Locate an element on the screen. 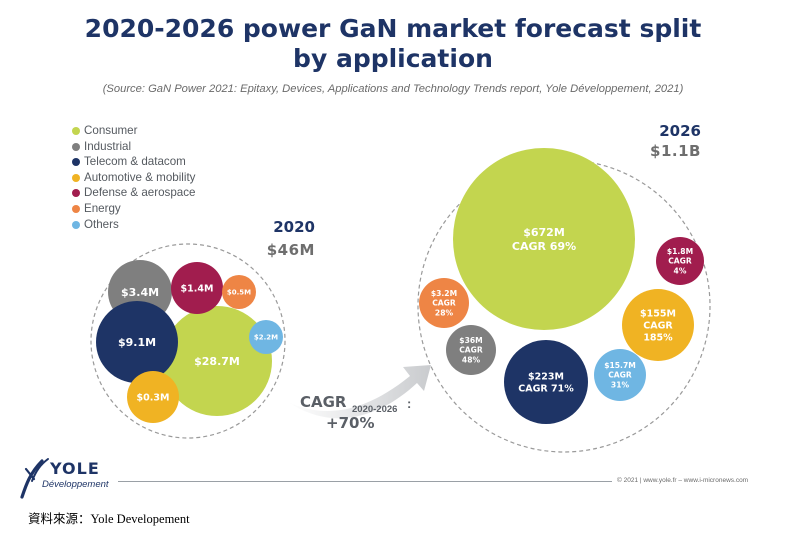  legend-label-automotive: Automotive & mobility is located at coordinates (140, 177).